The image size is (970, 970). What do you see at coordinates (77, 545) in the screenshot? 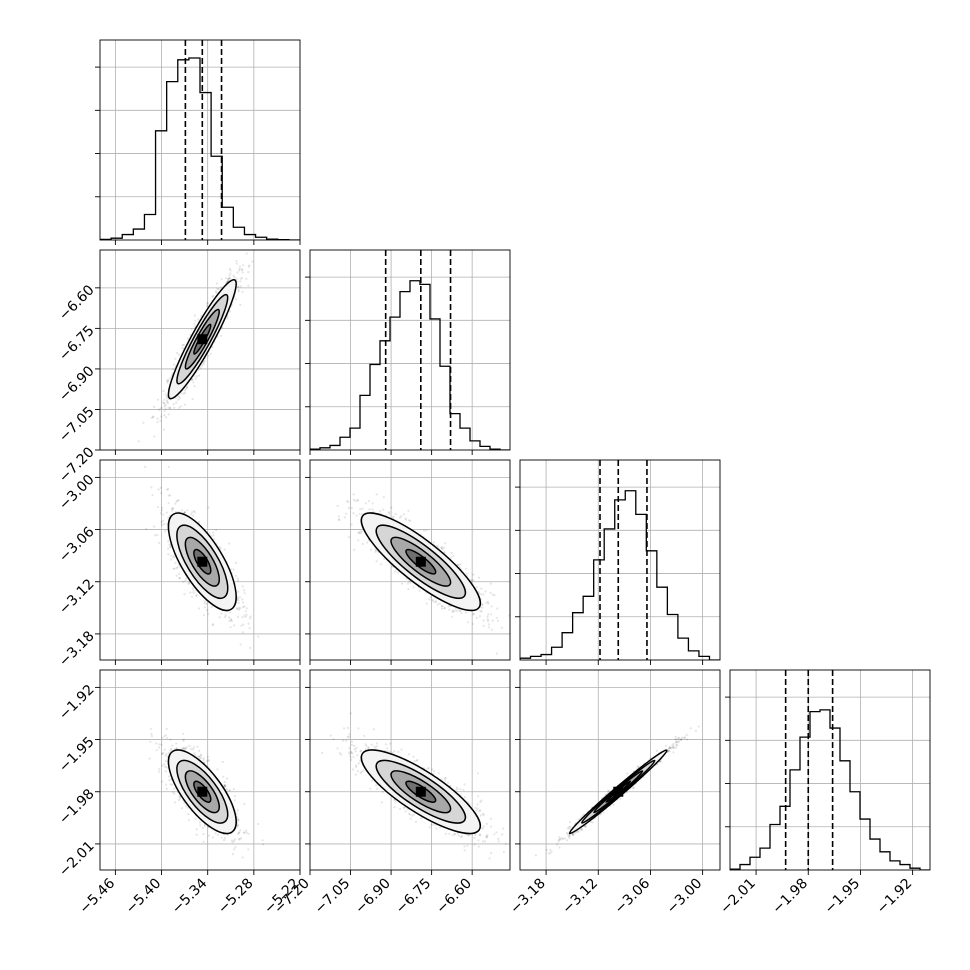
I see `y-tick-label: −3.06` at bounding box center [77, 545].